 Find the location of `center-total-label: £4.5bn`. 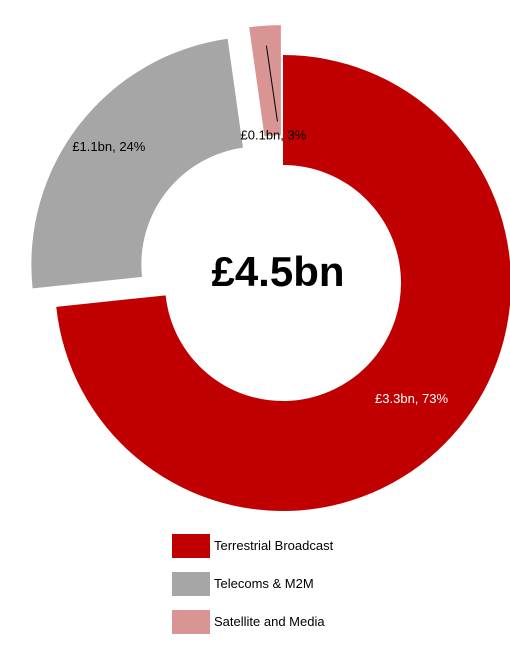

center-total-label: £4.5bn is located at coordinates (277, 271).